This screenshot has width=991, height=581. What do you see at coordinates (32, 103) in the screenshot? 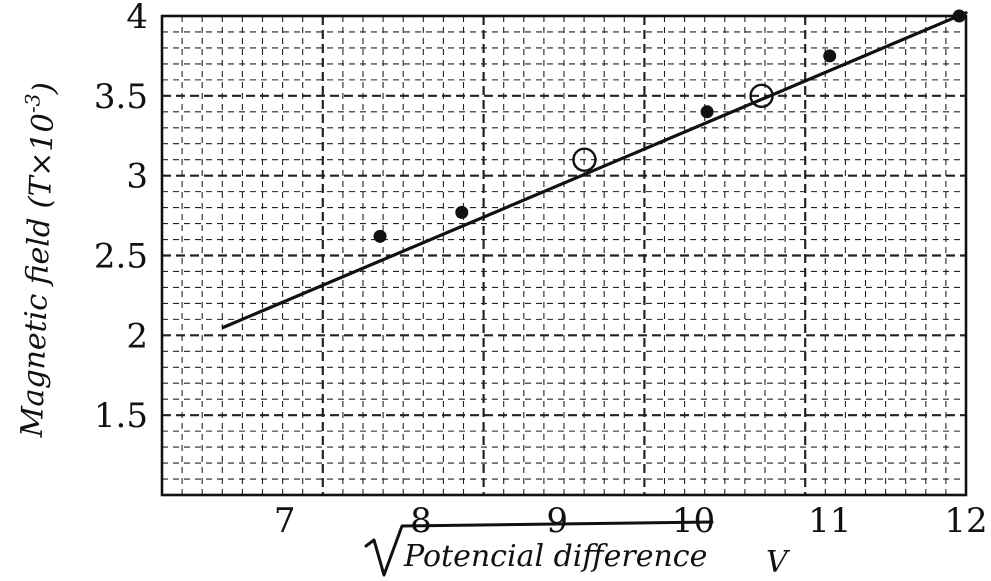
I see `y-axis-label-exponent: -3` at bounding box center [32, 103].